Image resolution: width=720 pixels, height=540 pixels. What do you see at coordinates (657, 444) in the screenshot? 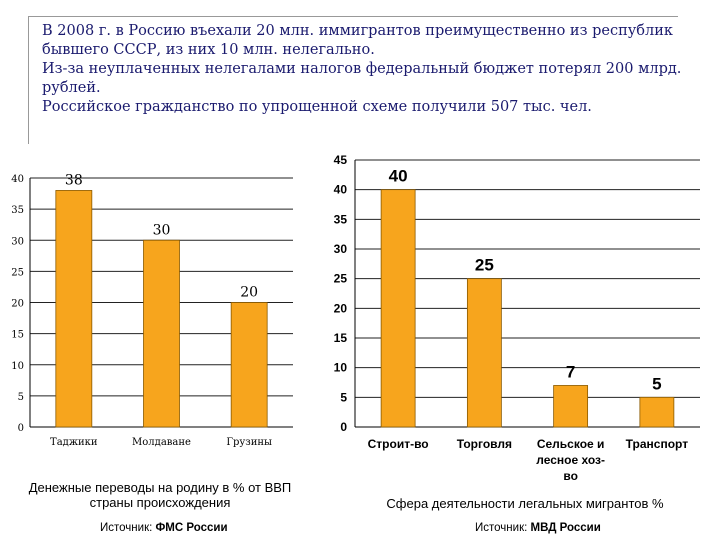
I see `x-tick-label: Транспорт` at bounding box center [657, 444].